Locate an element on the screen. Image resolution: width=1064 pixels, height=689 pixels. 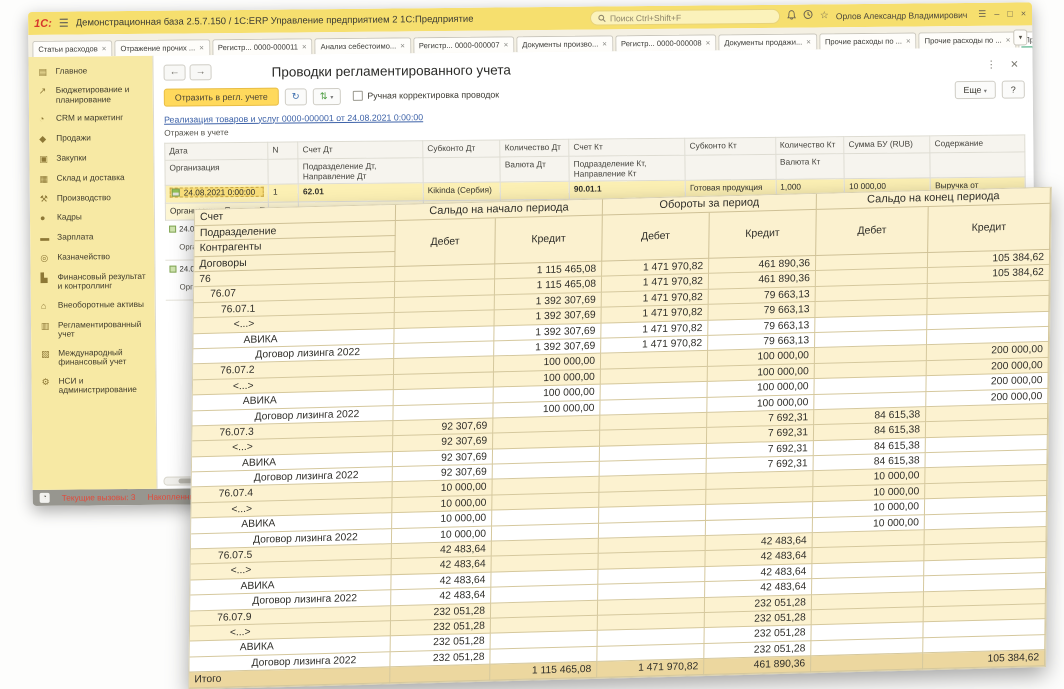
manual-adjustment-checkbox is located at coordinates (357, 95).